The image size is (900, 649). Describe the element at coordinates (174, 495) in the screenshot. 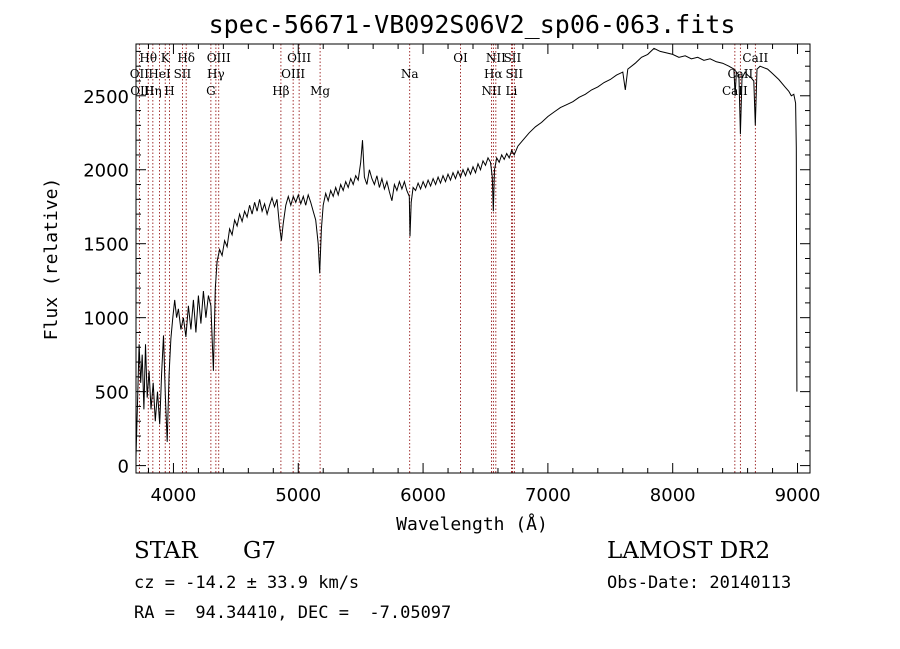

I see `x-tick-label-0: 4000` at that location.